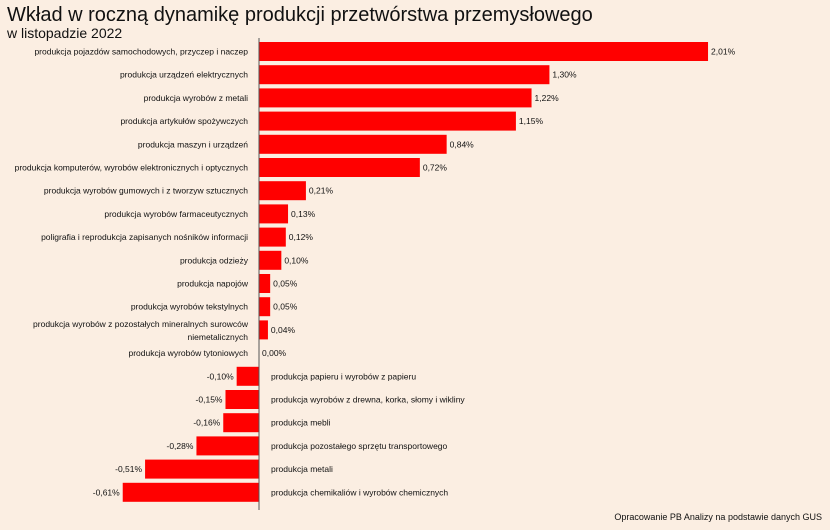 This screenshot has height=530, width=830. Describe the element at coordinates (106, 492) in the screenshot. I see `value-label-19: -0,61%` at that location.